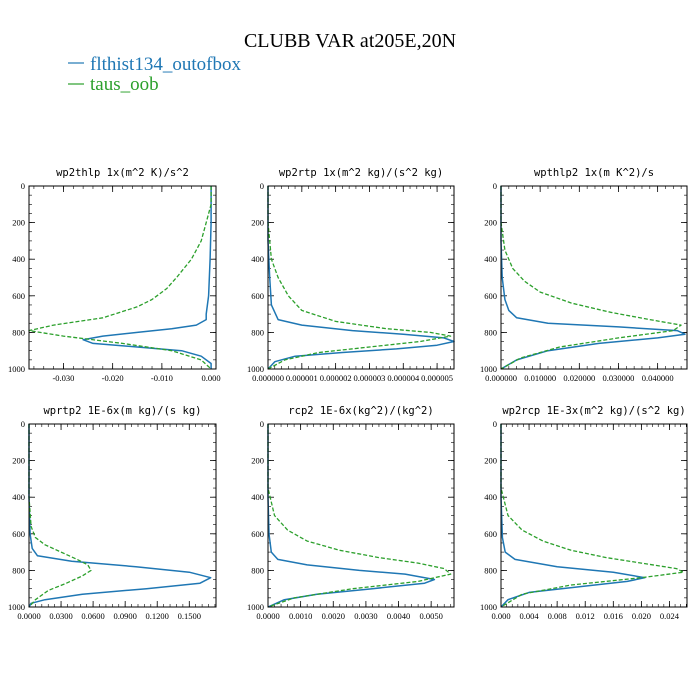 Image resolution: width=700 pixels, height=700 pixels. Describe the element at coordinates (189, 616) in the screenshot. I see `x-tick-label: 0.1500` at that location.